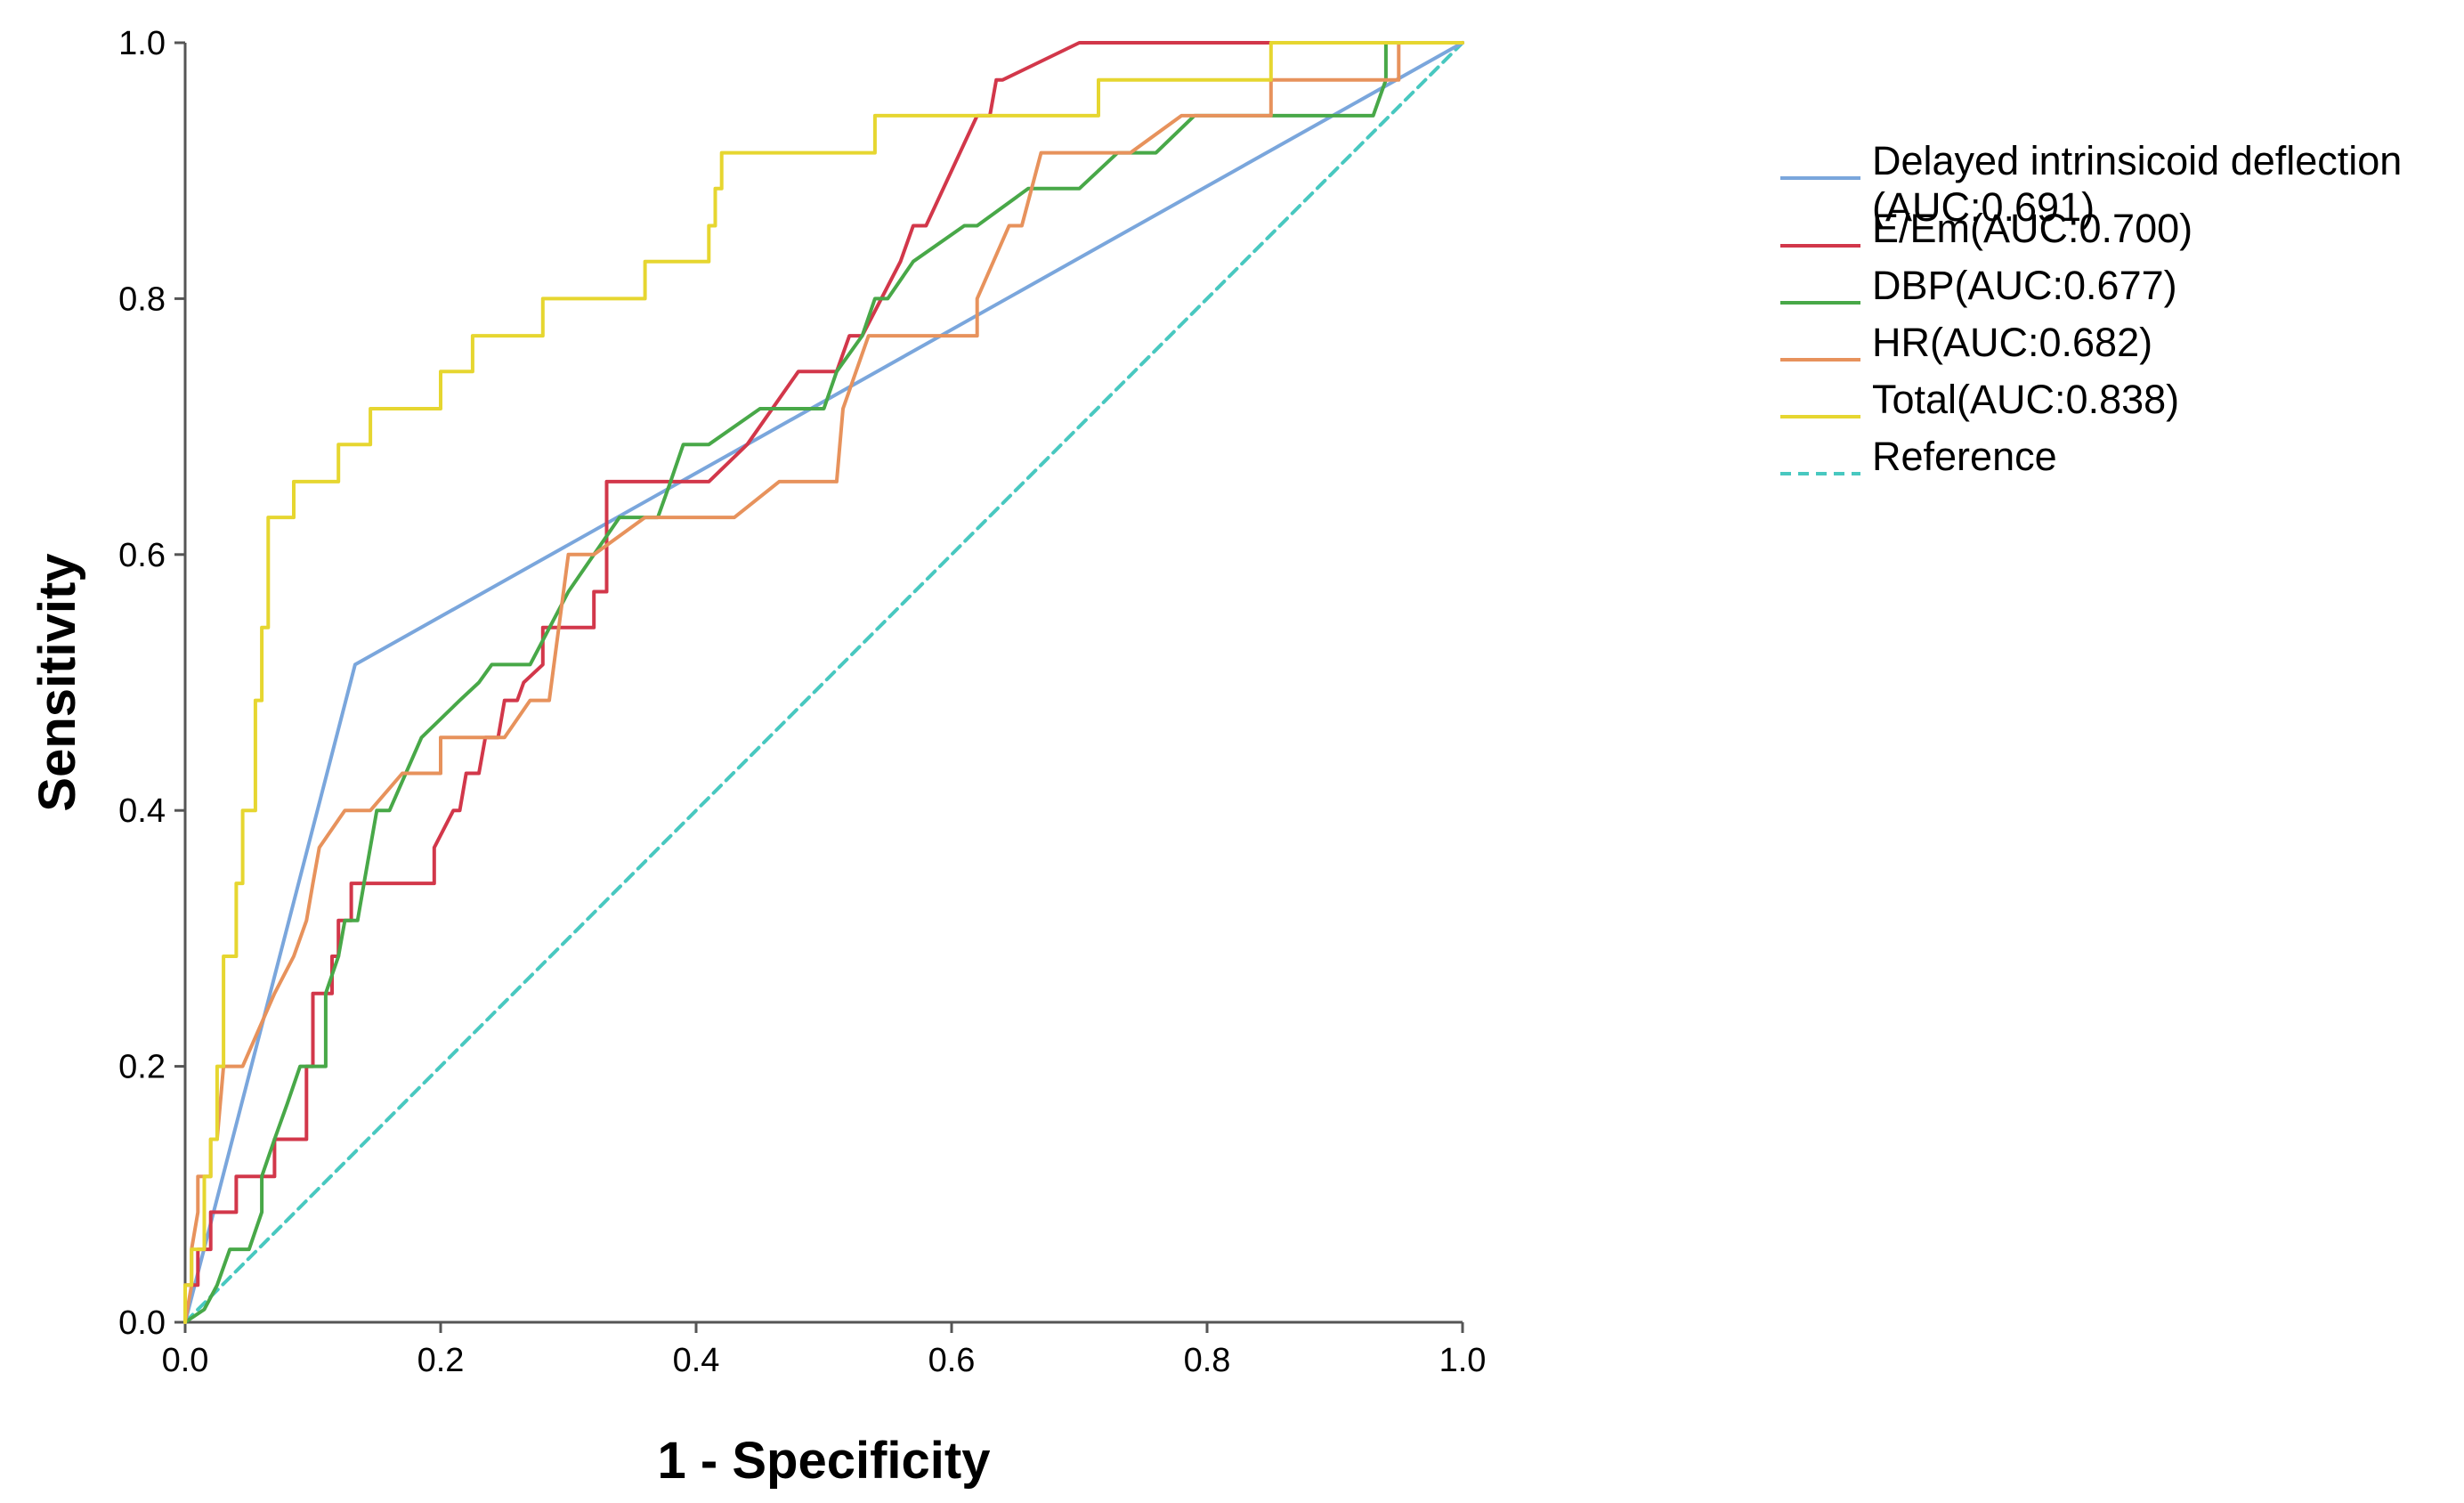  Describe the element at coordinates (142, 1067) in the screenshot. I see `y-tick-label: 0.2` at that location.